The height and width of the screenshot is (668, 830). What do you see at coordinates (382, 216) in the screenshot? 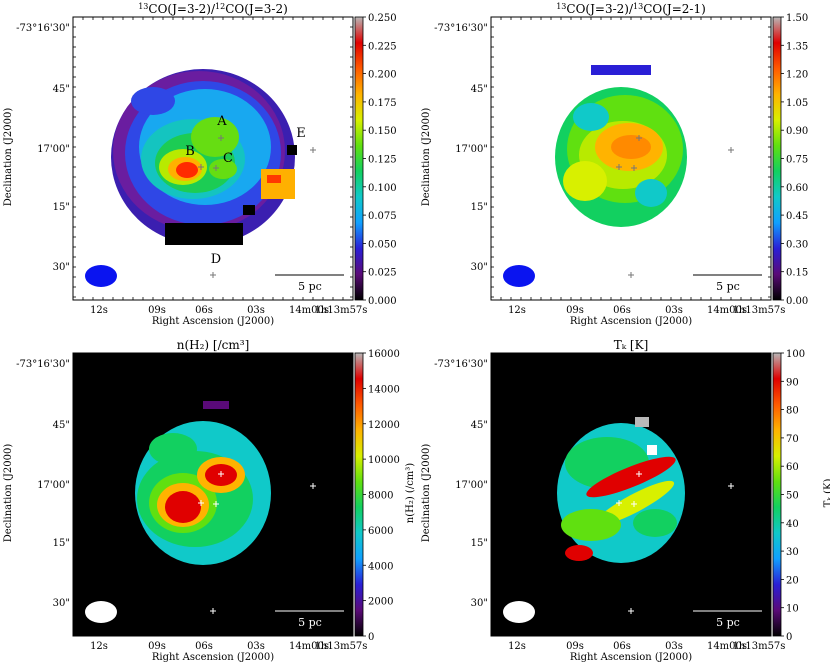
I see `colorbar-tick-label: 0.075` at bounding box center [382, 216].